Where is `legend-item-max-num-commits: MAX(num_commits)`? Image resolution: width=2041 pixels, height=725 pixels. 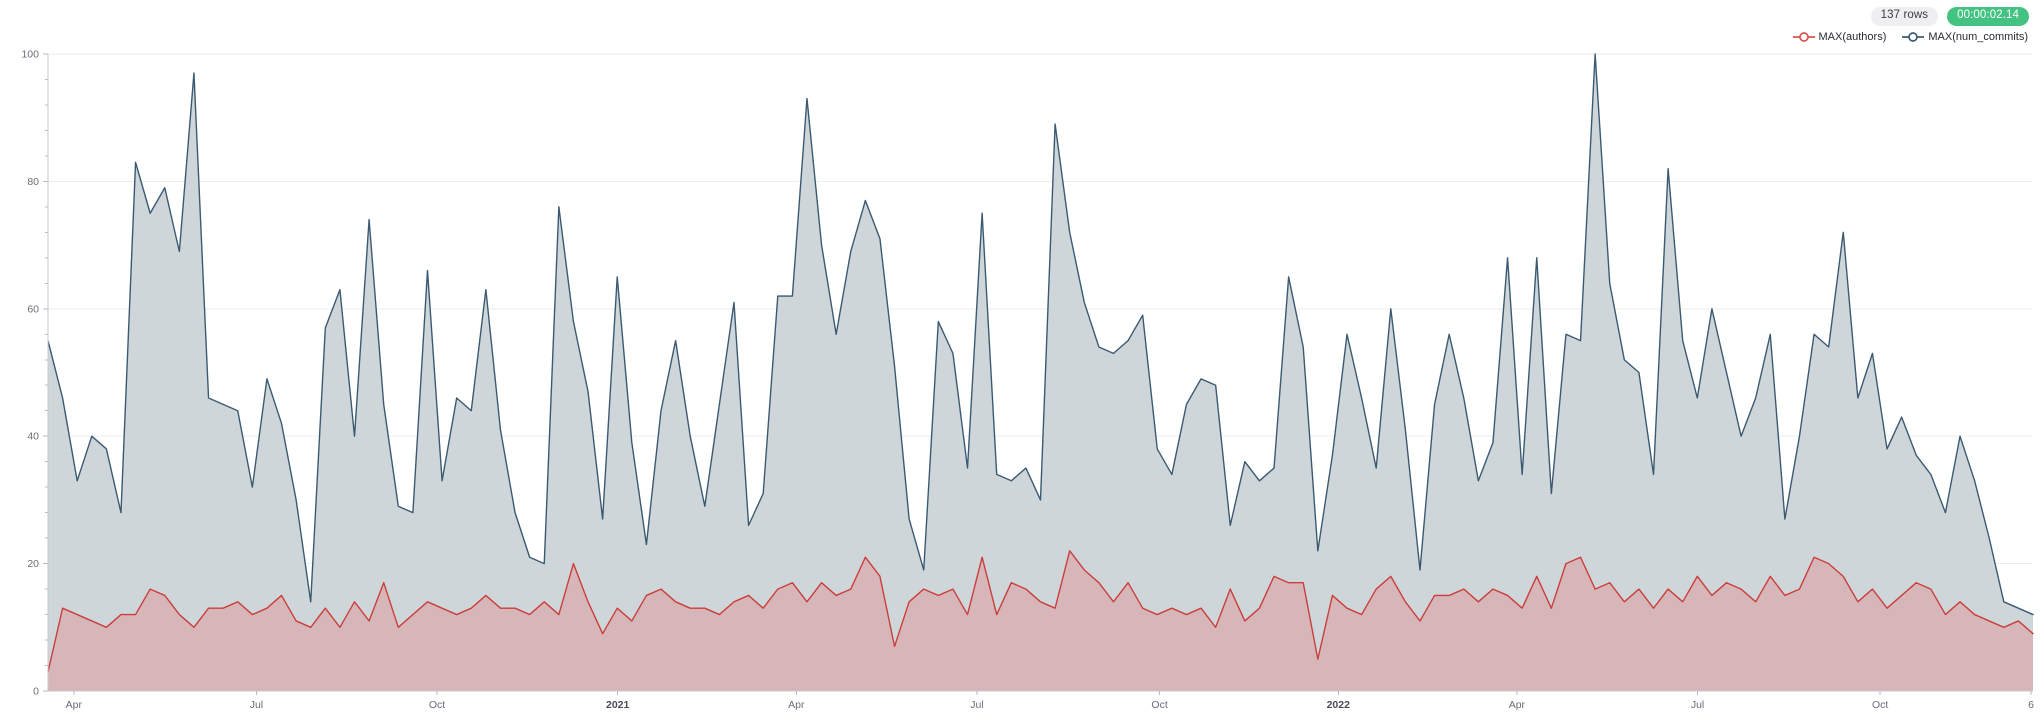 legend-item-max-num-commits: MAX(num_commits) is located at coordinates (1965, 37).